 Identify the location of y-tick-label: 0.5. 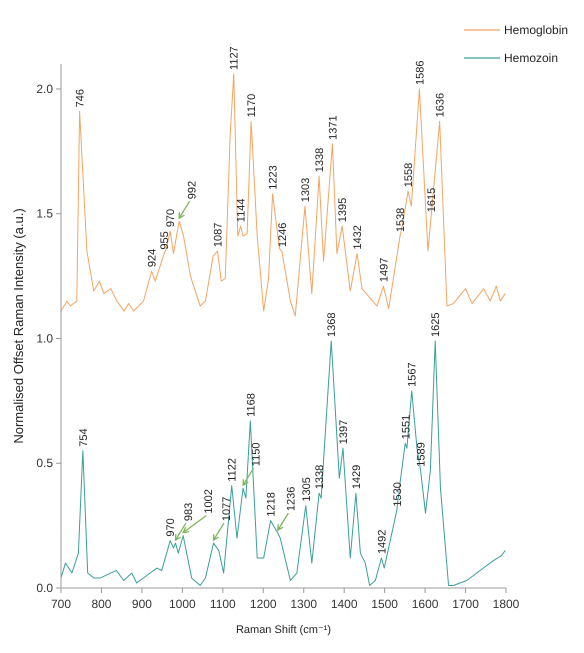
(45, 463).